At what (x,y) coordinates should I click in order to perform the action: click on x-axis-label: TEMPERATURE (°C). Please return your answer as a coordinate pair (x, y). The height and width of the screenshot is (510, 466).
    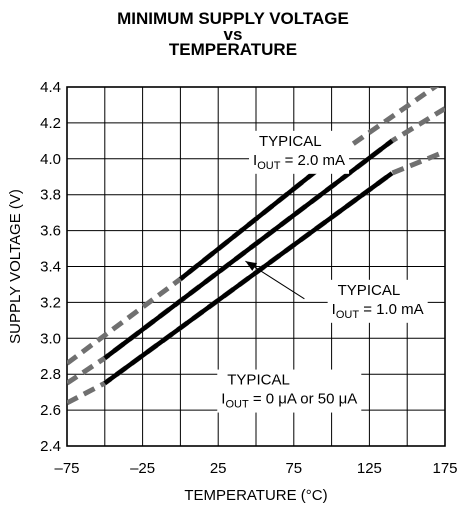
    Looking at the image, I should click on (255, 495).